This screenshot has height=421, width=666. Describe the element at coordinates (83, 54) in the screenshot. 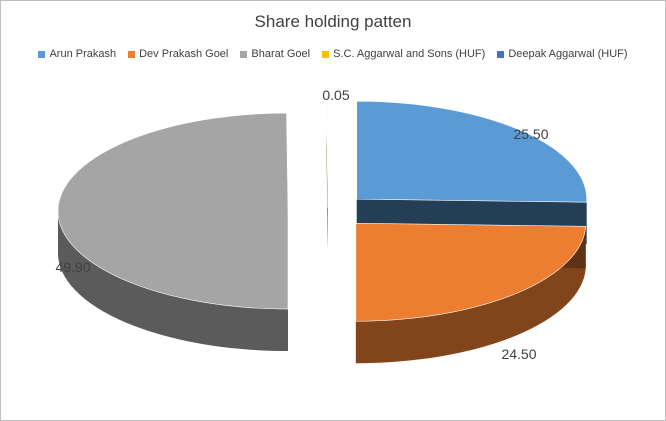

I see `legend-label-arun-prakash: Arun Prakash` at that location.